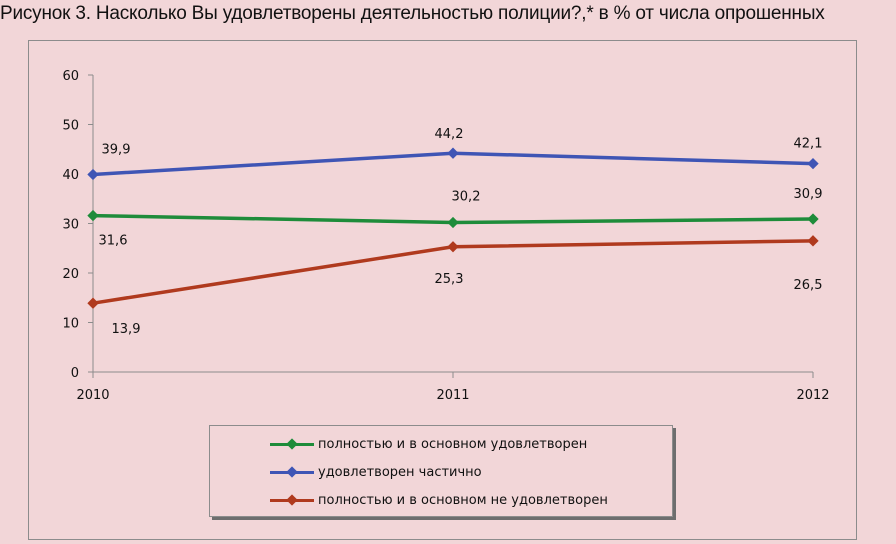  I want to click on data-label: 39,9, so click(116, 149).